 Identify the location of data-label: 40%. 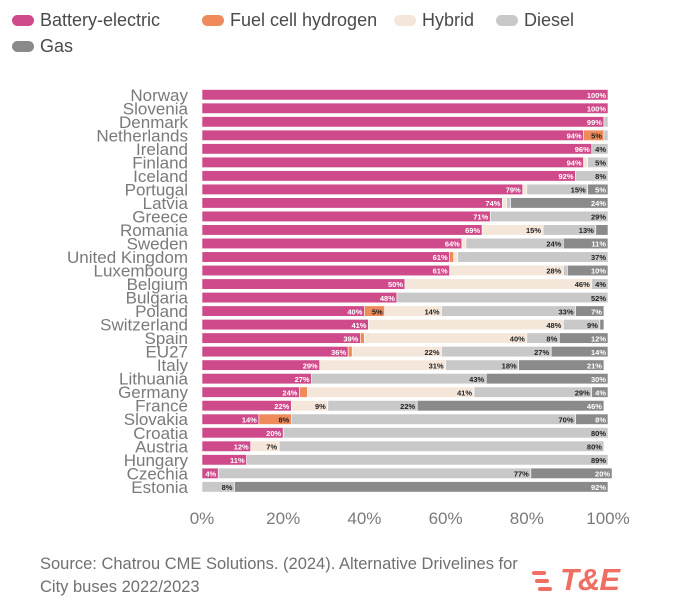
(354, 311).